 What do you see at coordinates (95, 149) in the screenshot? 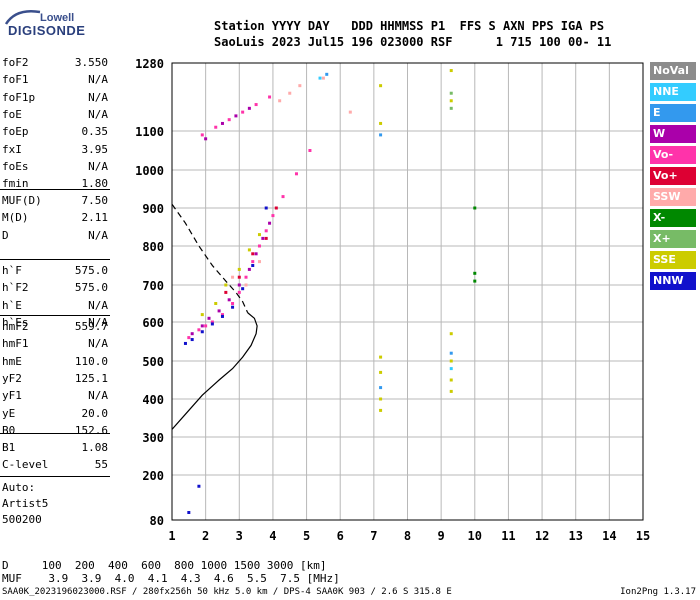
I see `param-value: 3.95` at bounding box center [95, 149].